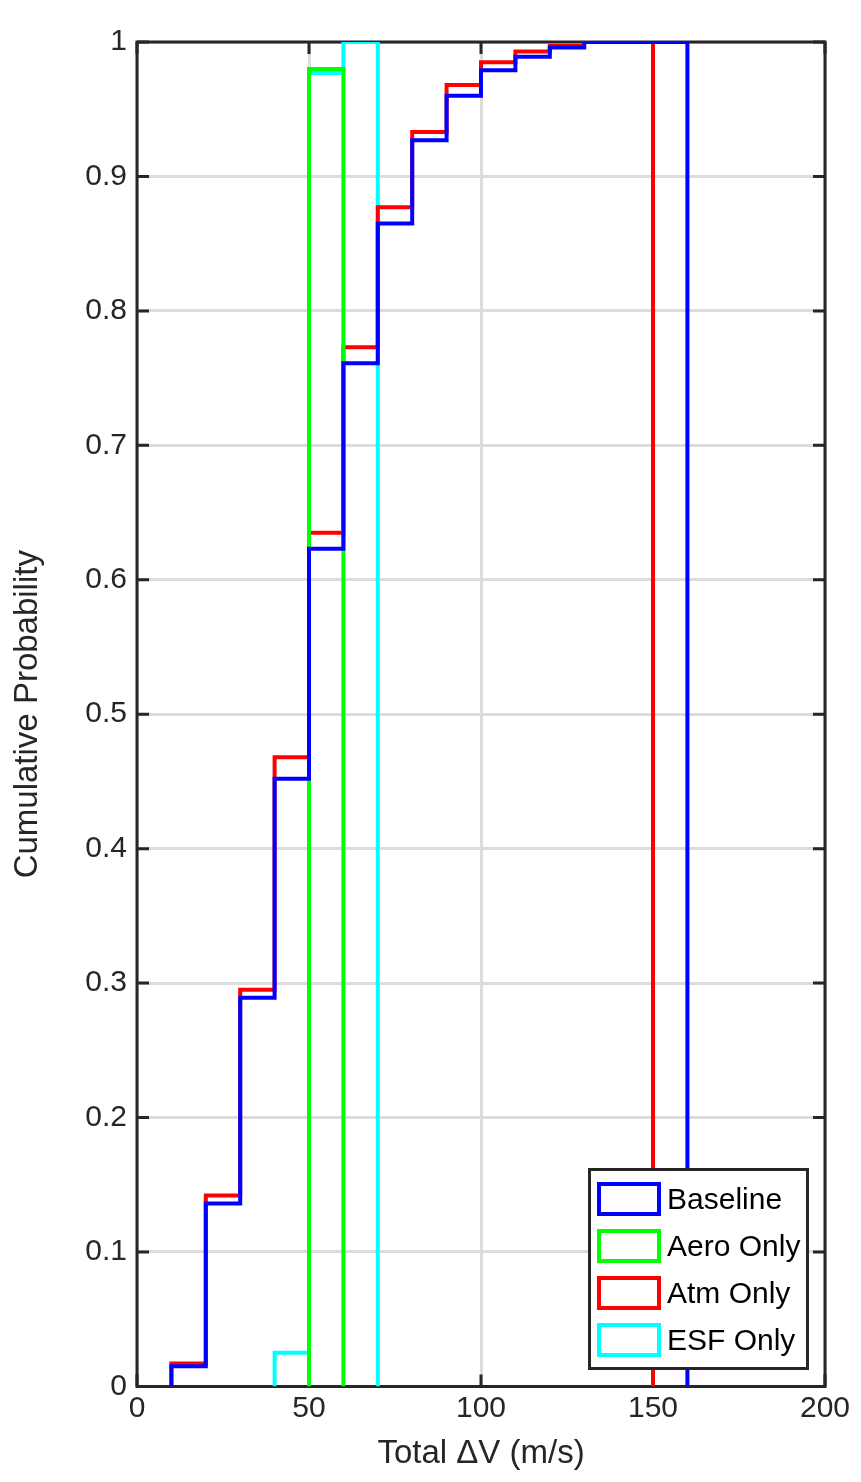 This screenshot has width=861, height=1482. What do you see at coordinates (725, 1198) in the screenshot?
I see `legend-label: Baseline` at bounding box center [725, 1198].